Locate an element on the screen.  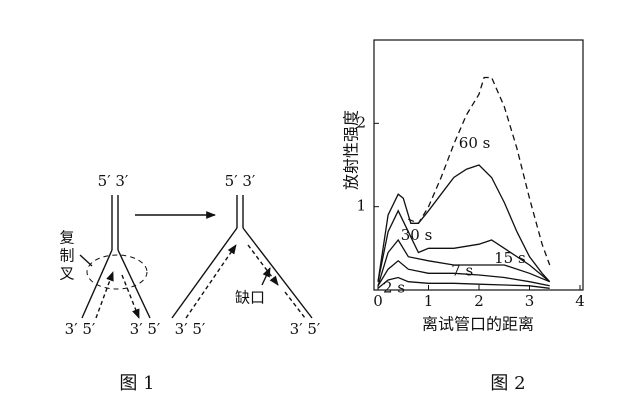
gap-pointer is located at coordinates (266, 276).